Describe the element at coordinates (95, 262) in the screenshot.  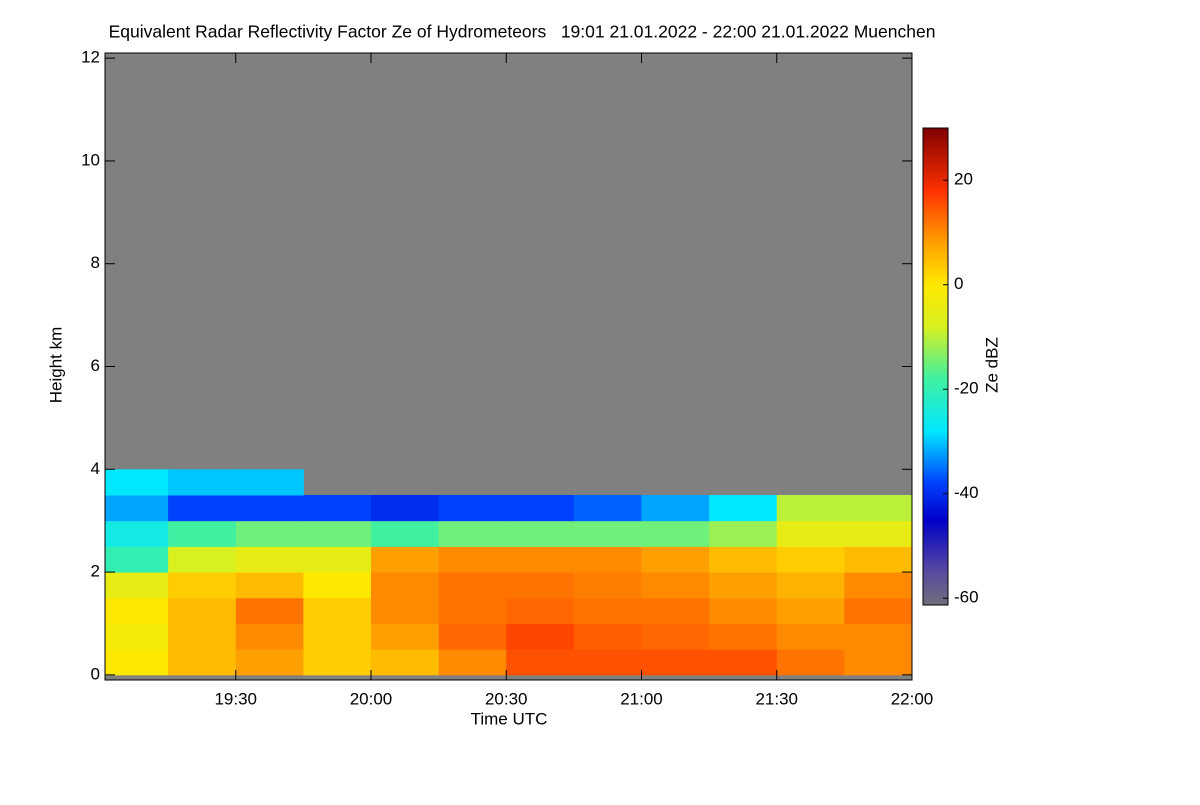
I see `y-tick-label: 8` at that location.